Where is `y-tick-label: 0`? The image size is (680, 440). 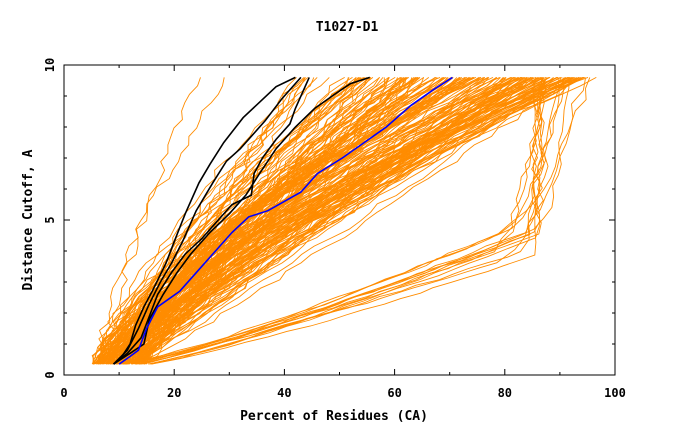 y-tick-label: 0 is located at coordinates (50, 374).